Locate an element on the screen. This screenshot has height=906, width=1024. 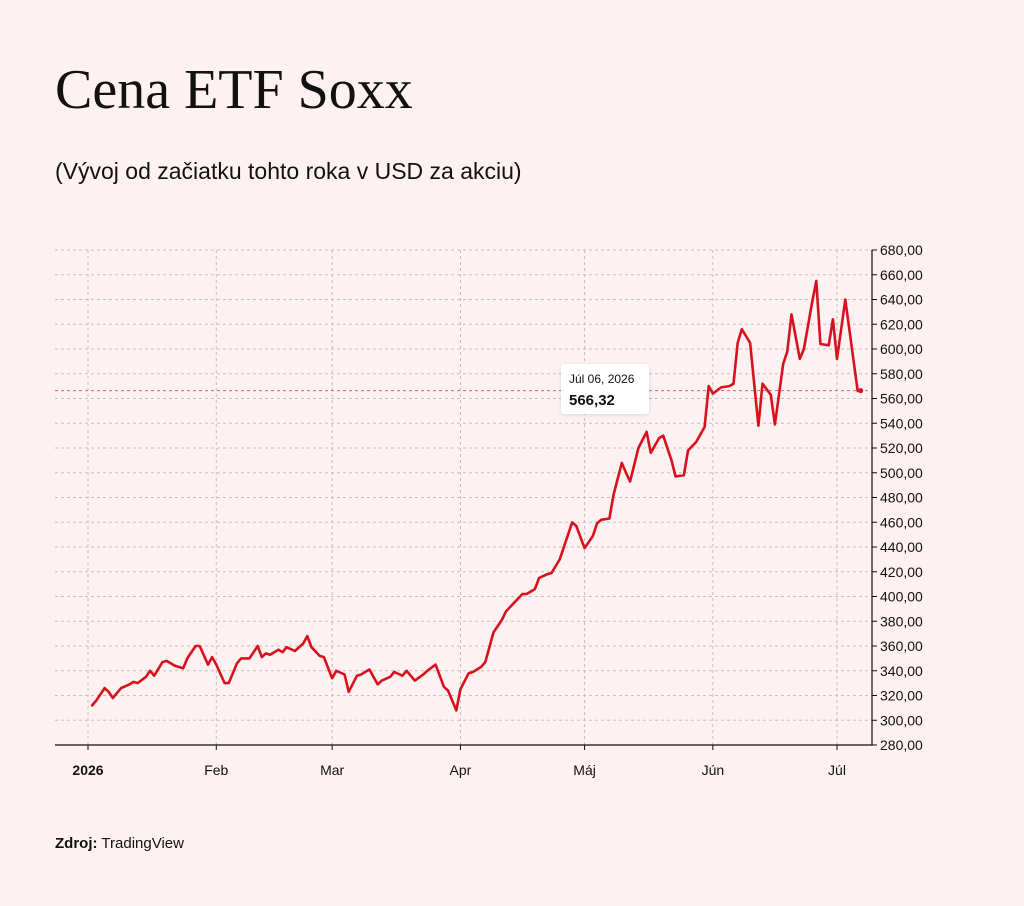
source-value: TradingView is located at coordinates (142, 843).